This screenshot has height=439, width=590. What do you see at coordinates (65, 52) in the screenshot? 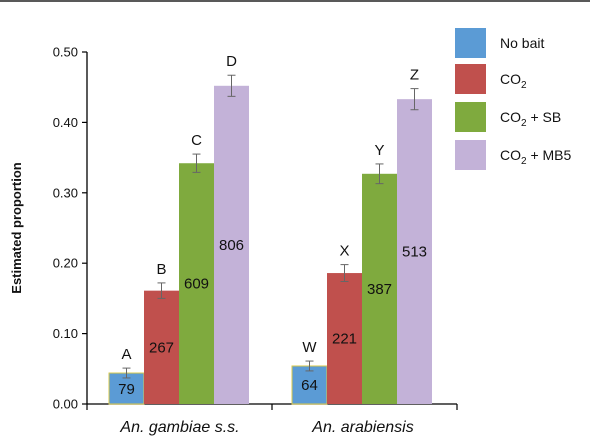
I see `y-tick-label: 0.50` at bounding box center [65, 52].